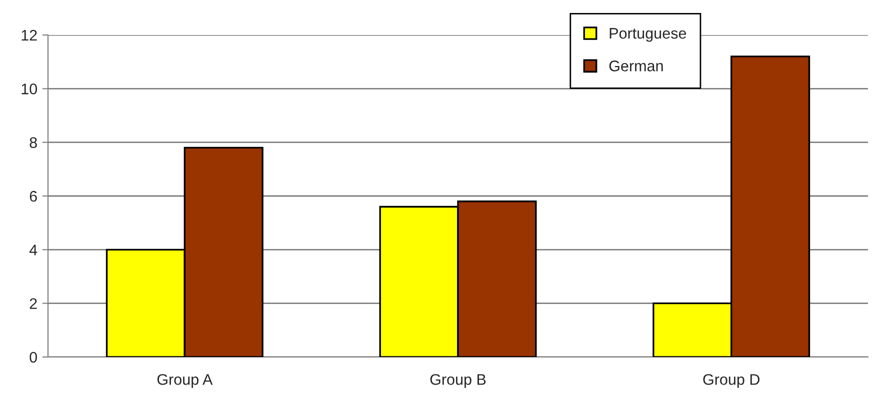 The height and width of the screenshot is (403, 882). I want to click on x-tick-label: Group A, so click(185, 381).